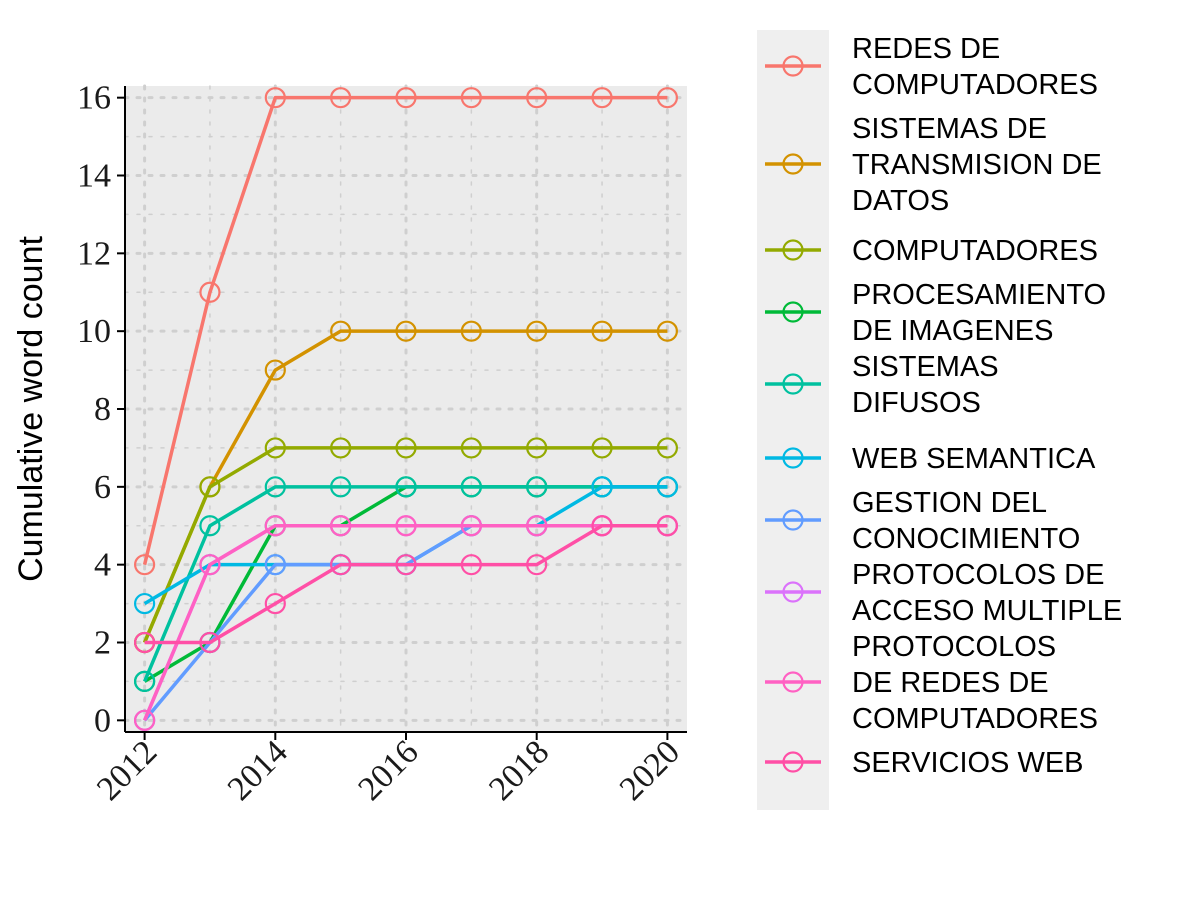 The height and width of the screenshot is (900, 1200). I want to click on y-tick-label: 16, so click(94, 98).